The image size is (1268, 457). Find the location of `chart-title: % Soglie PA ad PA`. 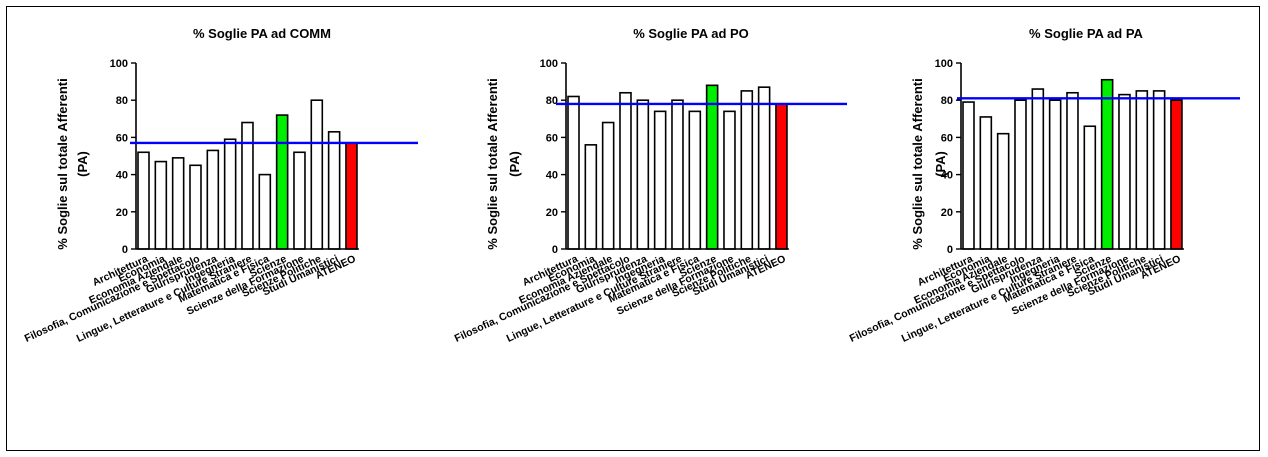

chart-title: % Soglie PA ad PA is located at coordinates (1086, 33).